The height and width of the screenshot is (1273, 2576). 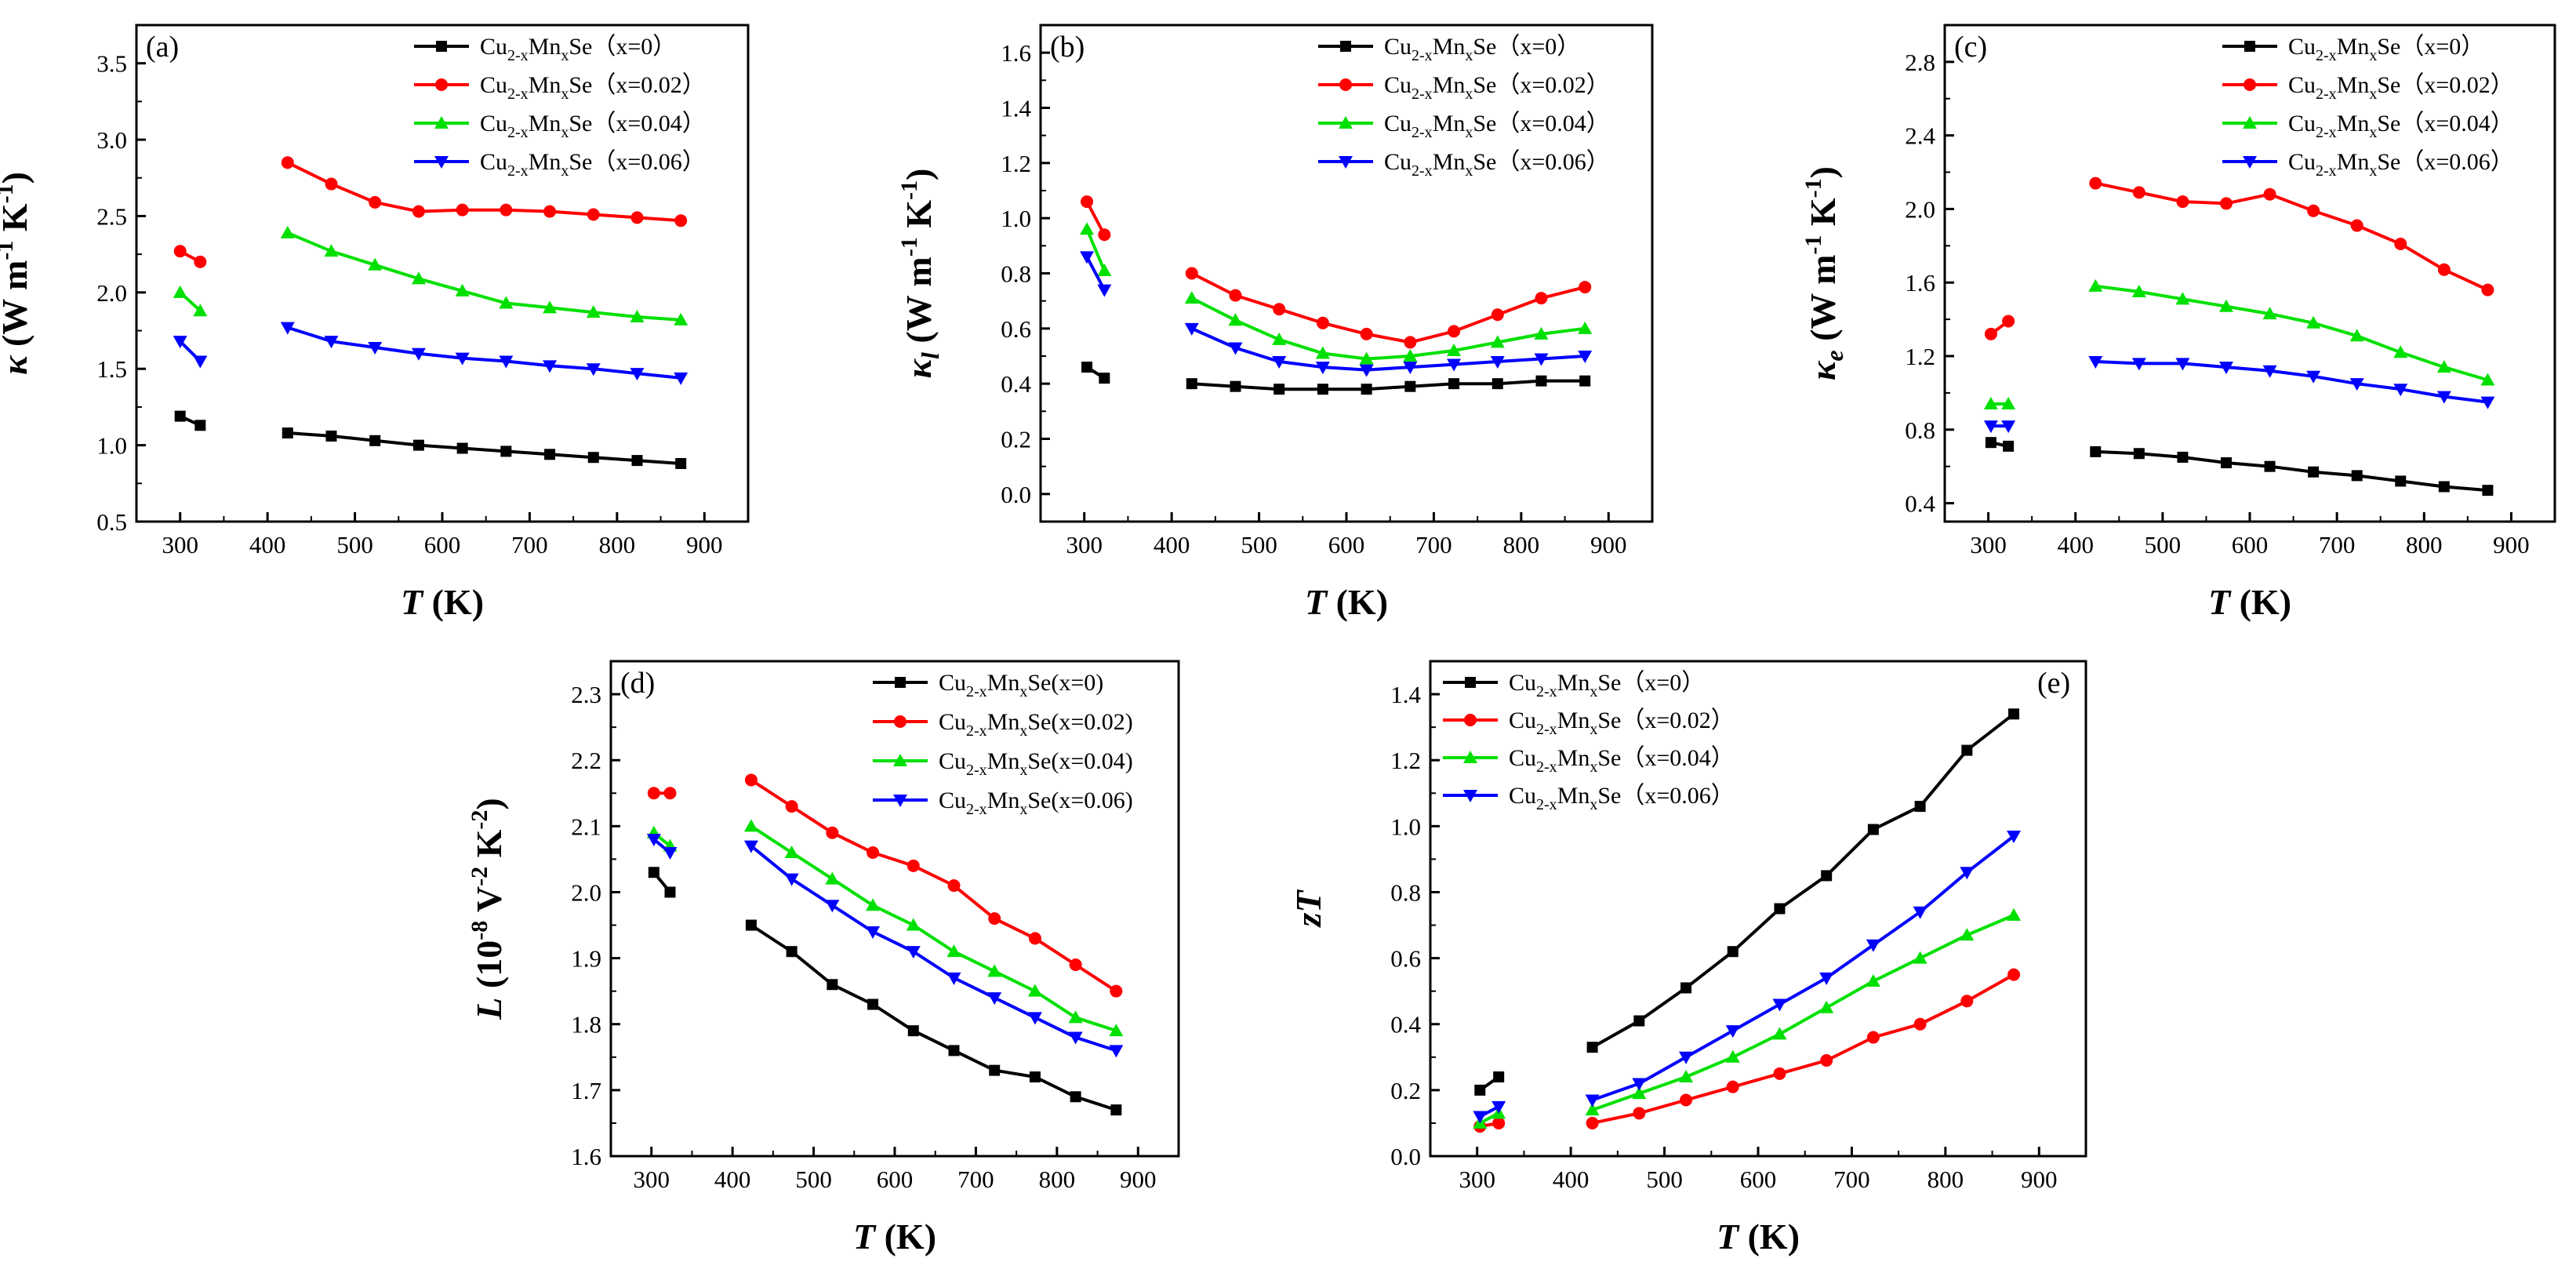 I want to click on y-axis-title: zT, so click(x=1308, y=909).